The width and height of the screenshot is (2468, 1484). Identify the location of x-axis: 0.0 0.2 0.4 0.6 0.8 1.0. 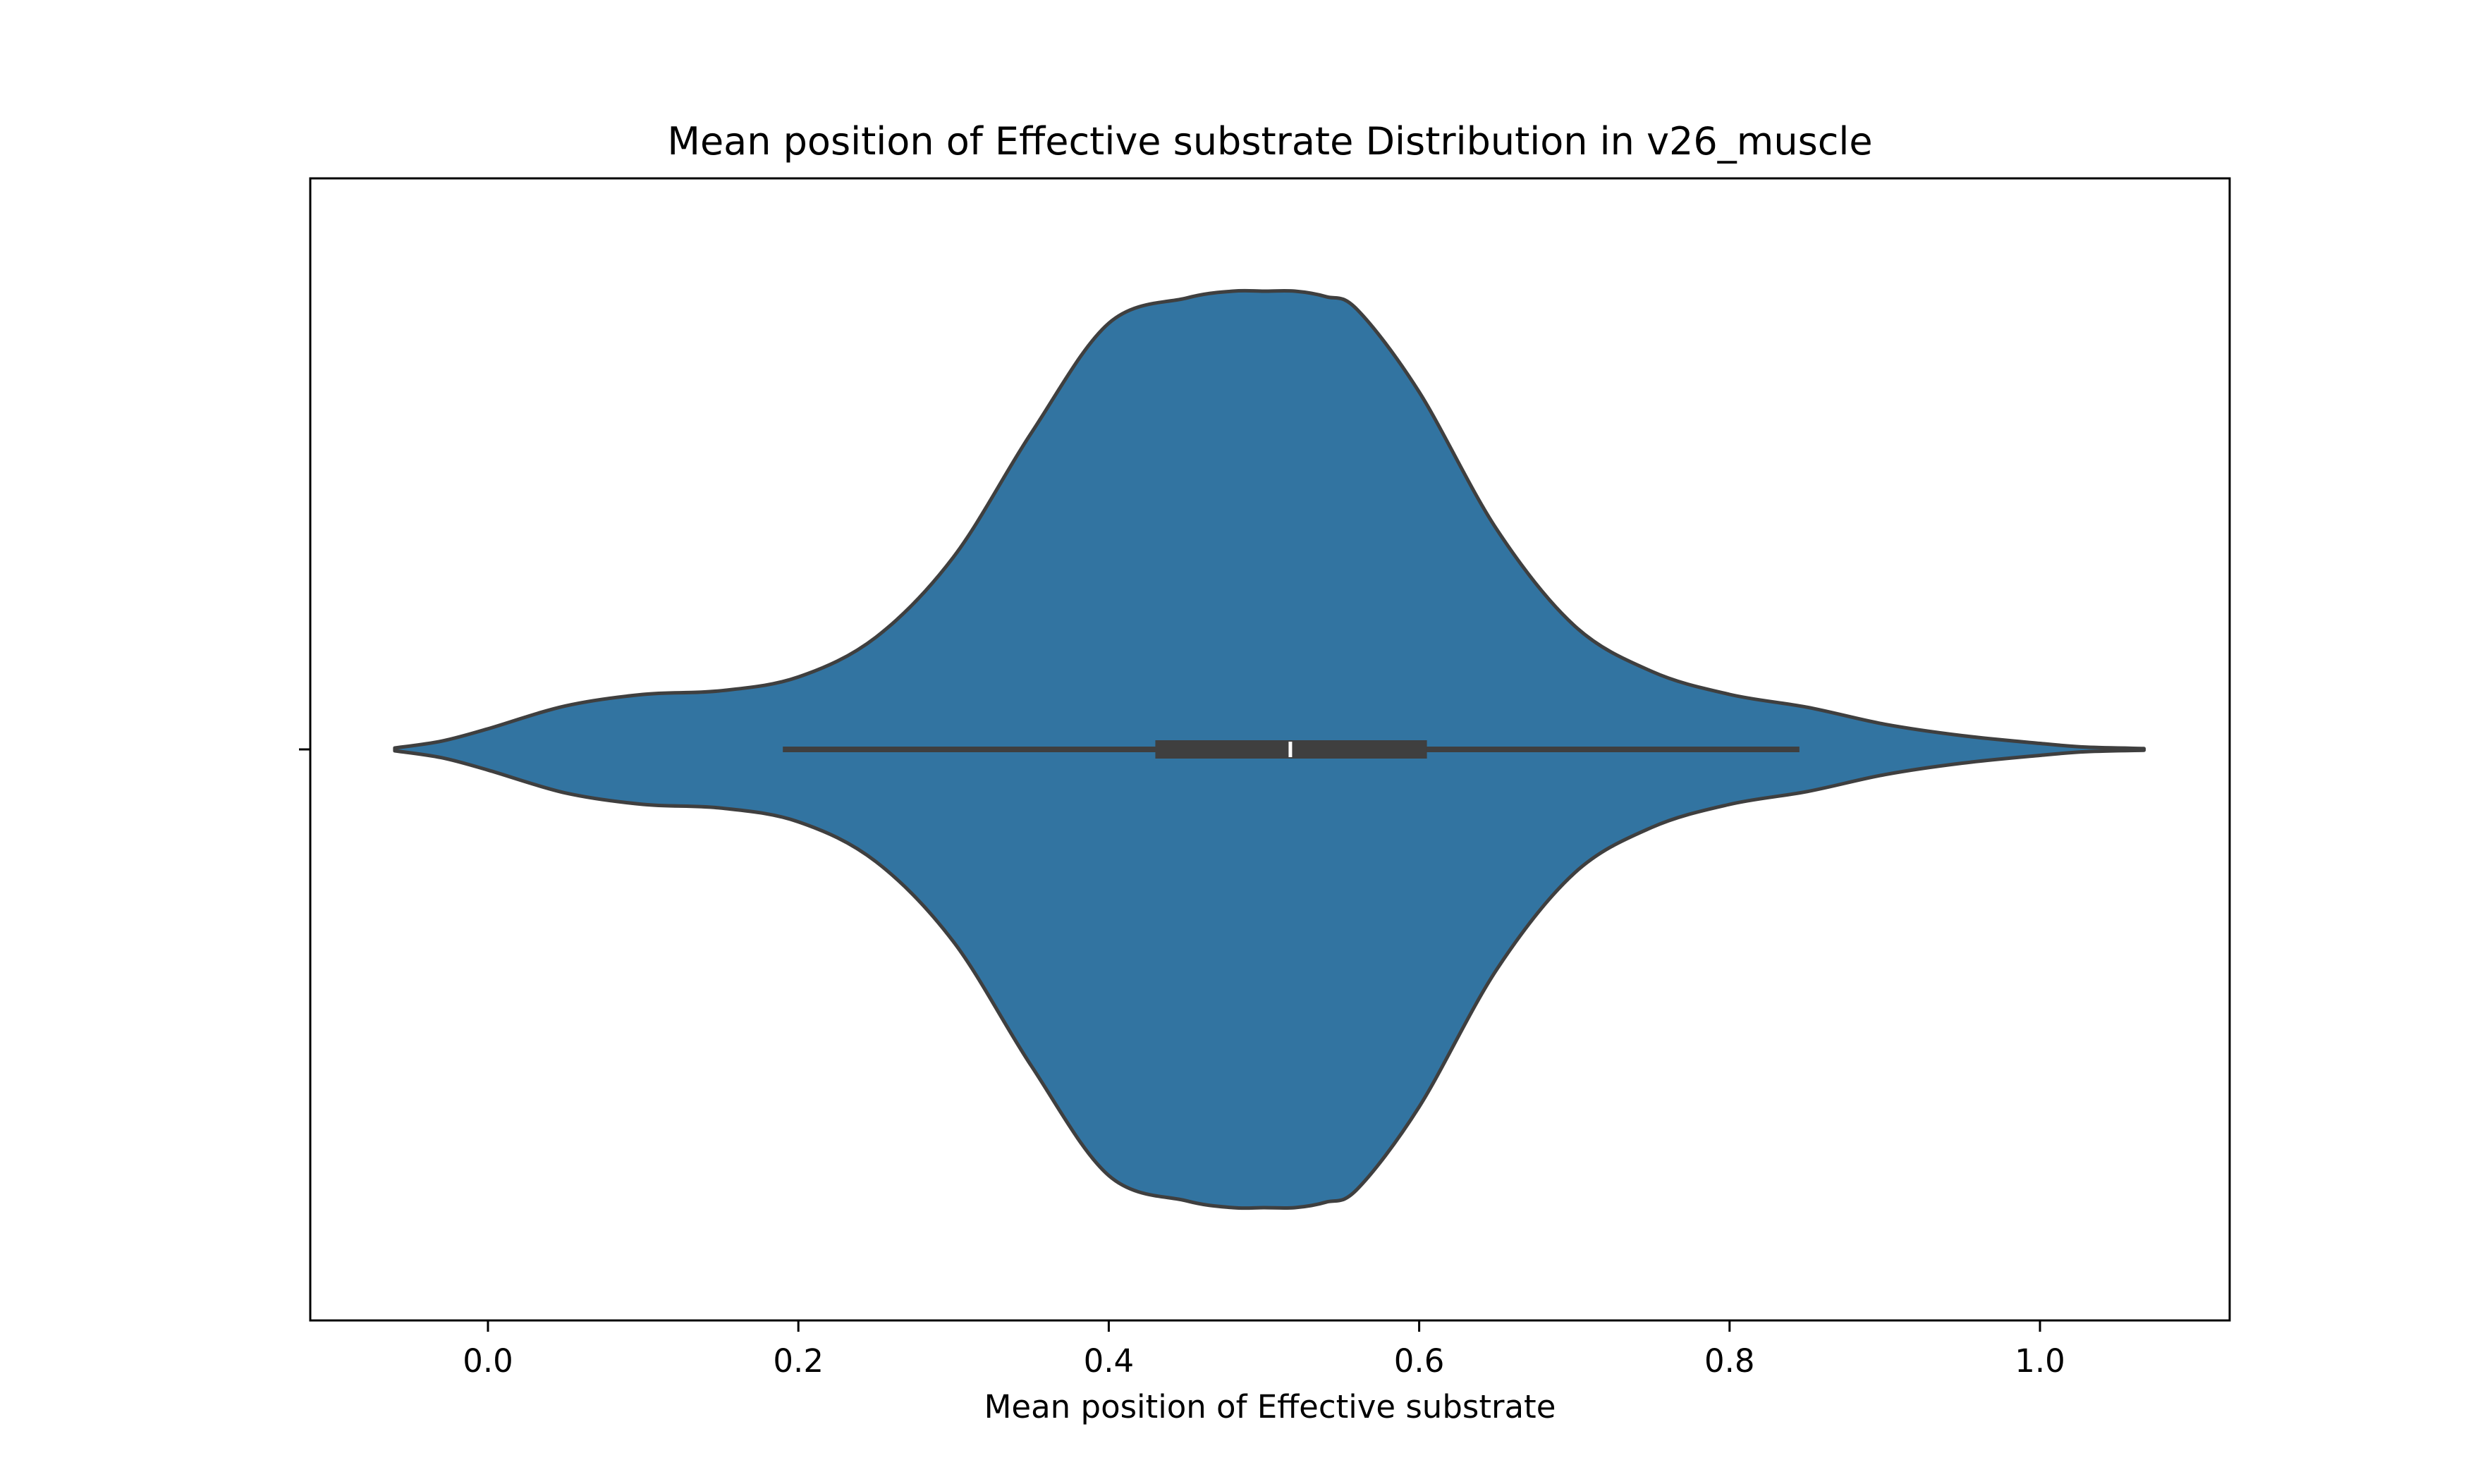
(1264, 1350).